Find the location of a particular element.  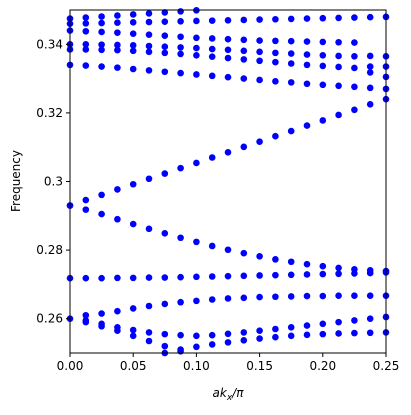

y-axis-label: Frequency is located at coordinates (16, 181).